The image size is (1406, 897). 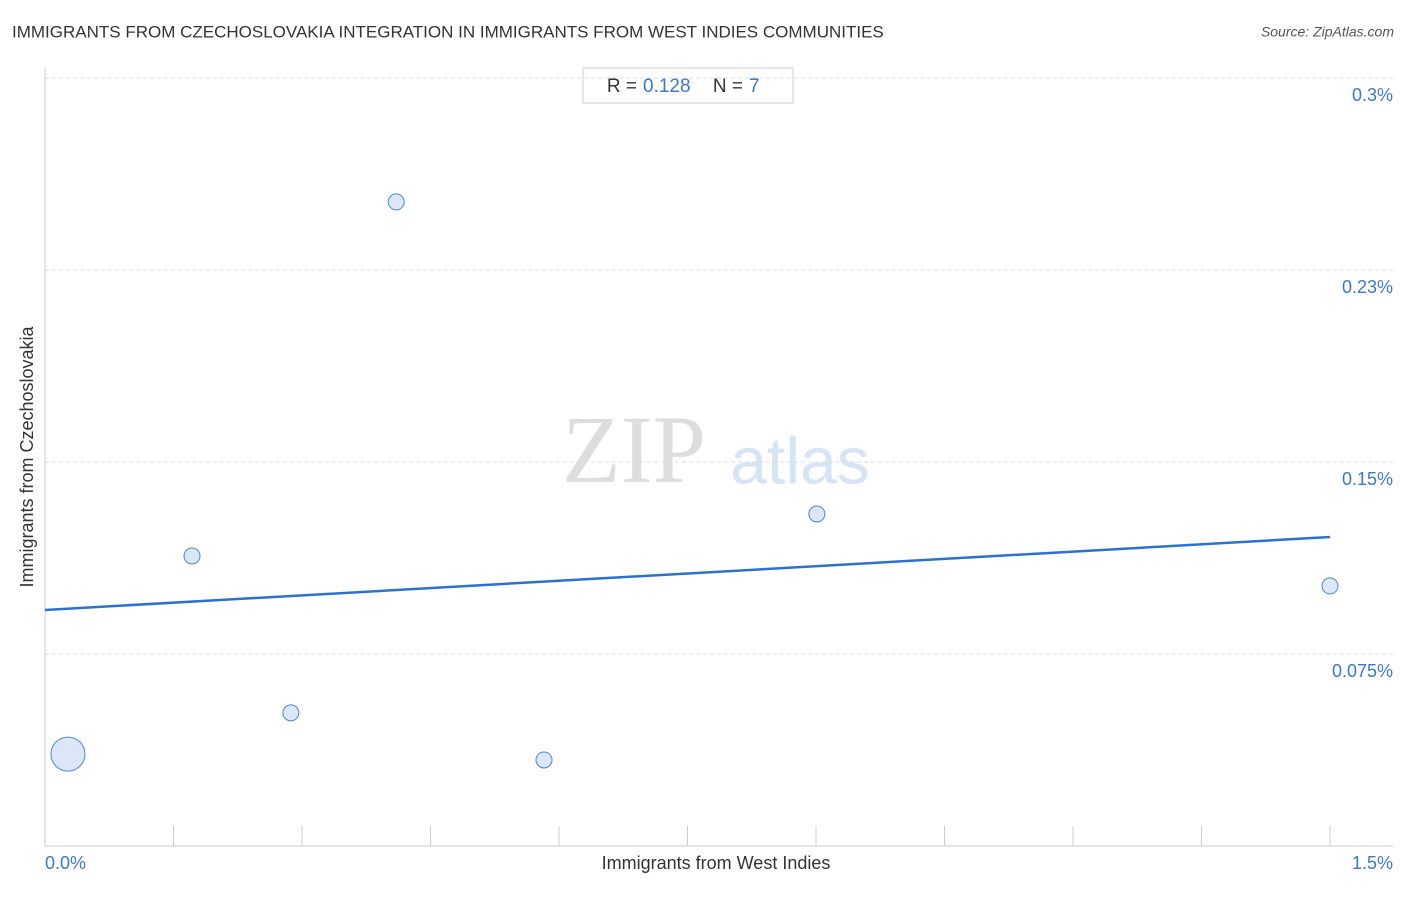 What do you see at coordinates (27, 456) in the screenshot?
I see `y-axis-label: Immigrants from Czechoslovakia` at bounding box center [27, 456].